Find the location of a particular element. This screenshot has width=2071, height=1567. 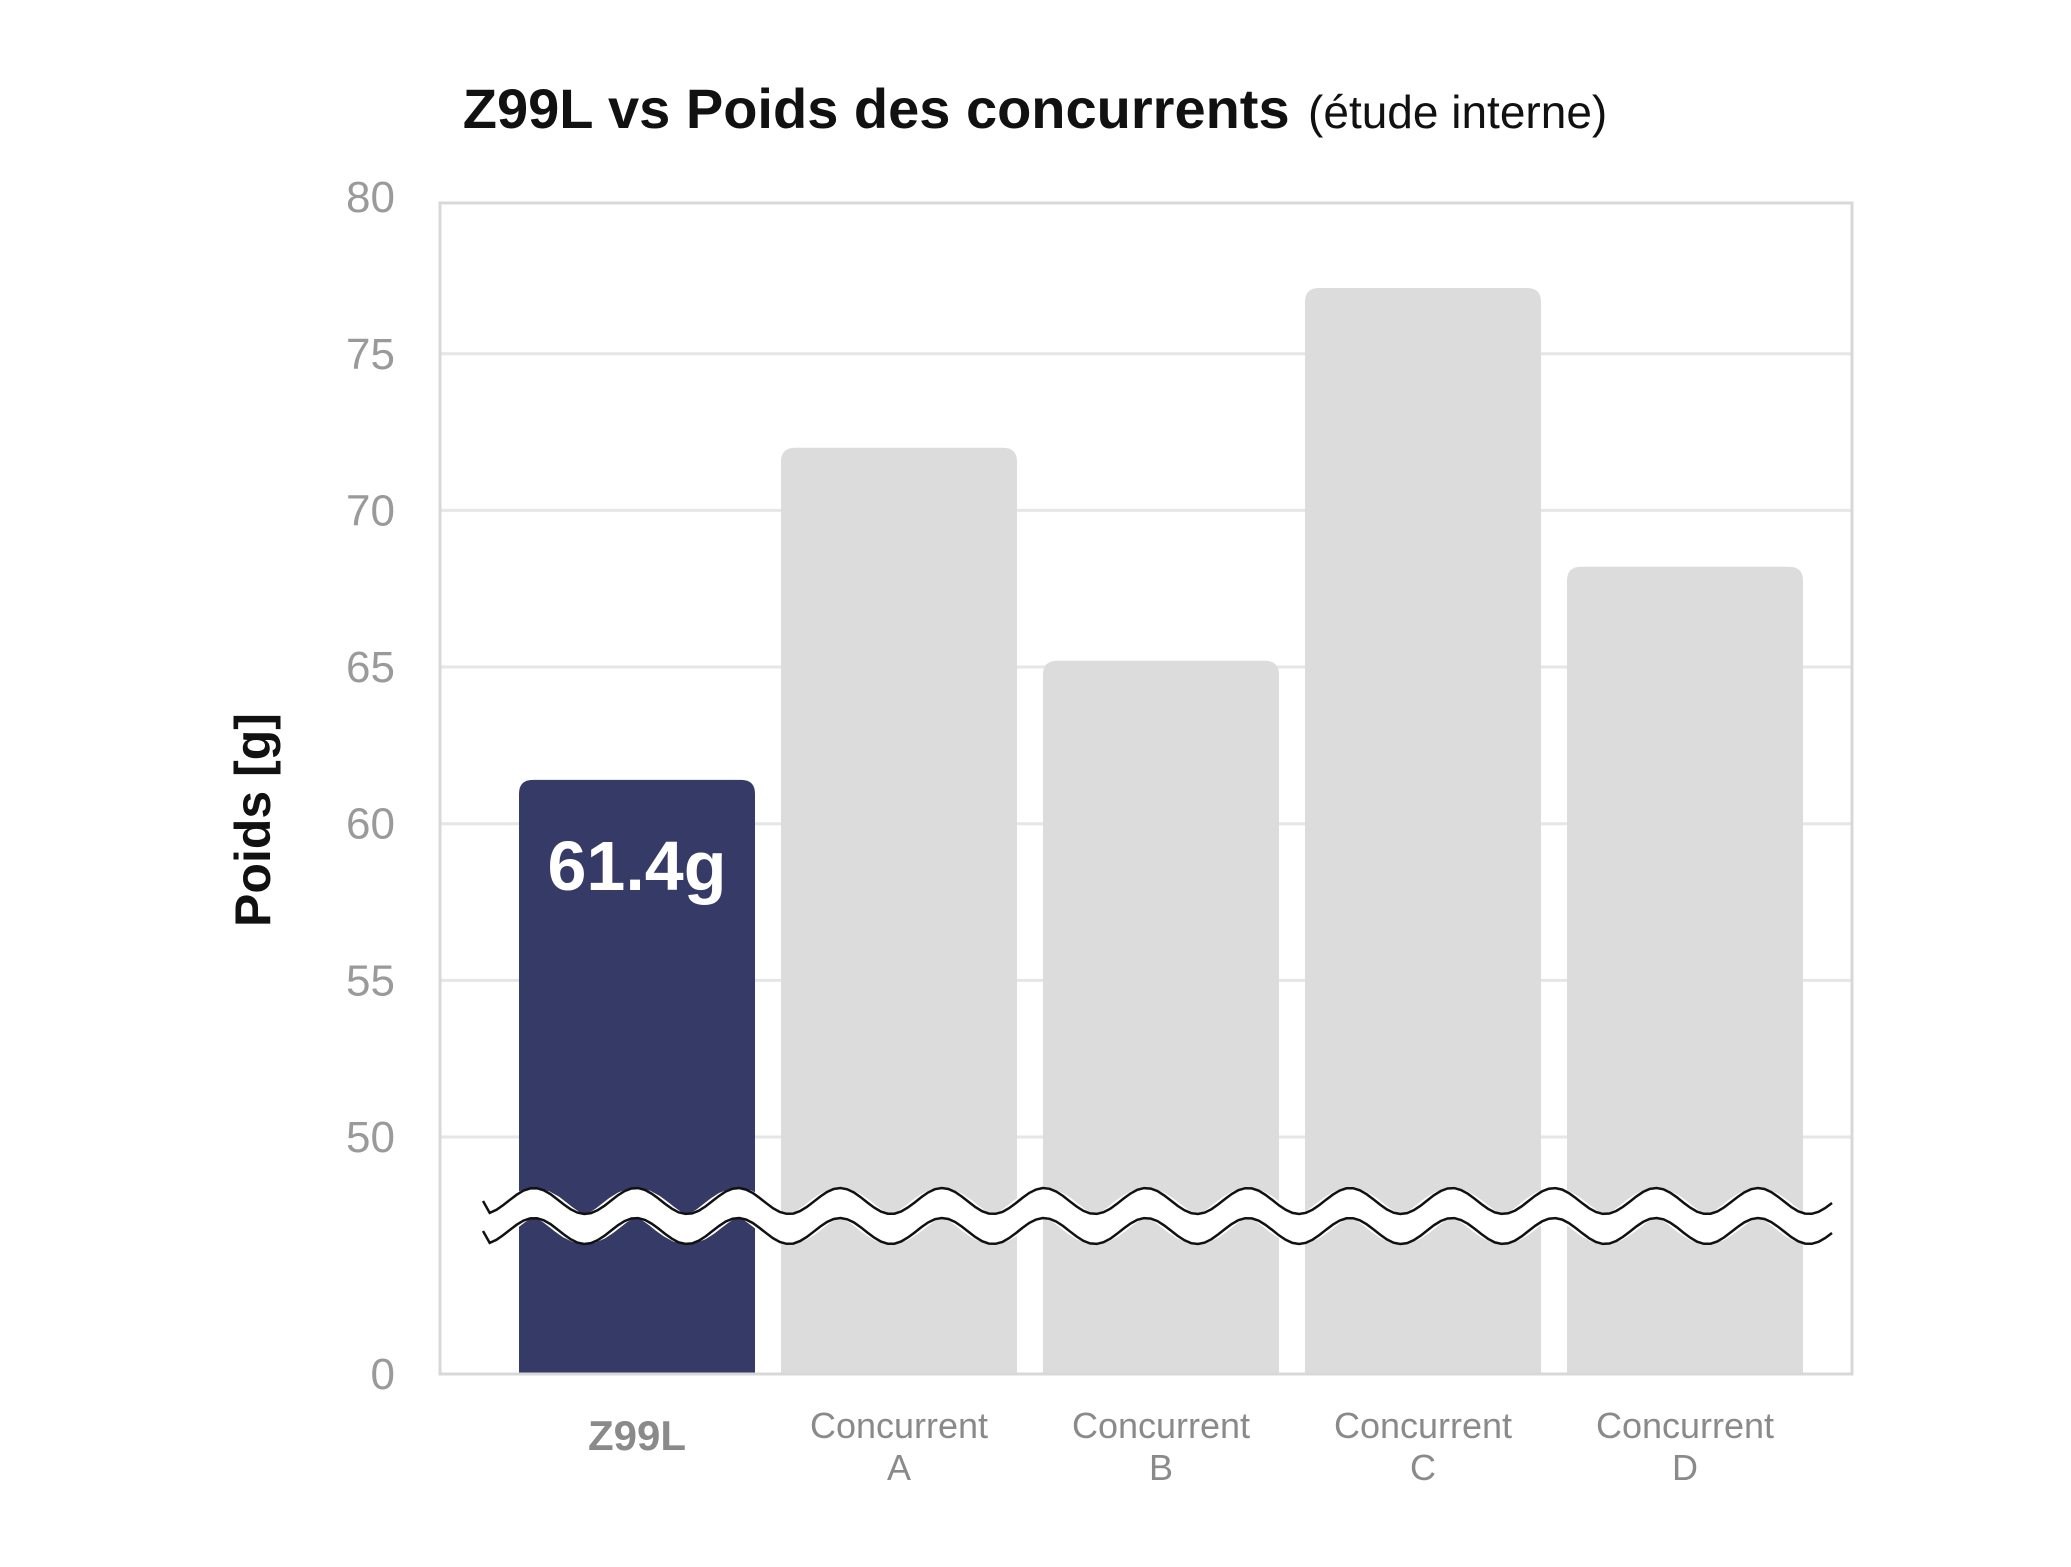

break-line-top is located at coordinates (1157, 1201).